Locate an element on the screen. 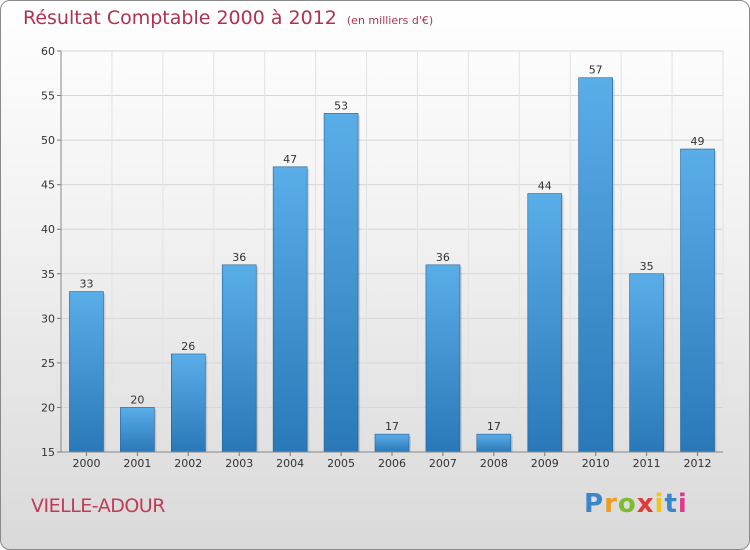 This screenshot has width=750, height=550. commune-name: VIELLE-ADOUR is located at coordinates (98, 506).